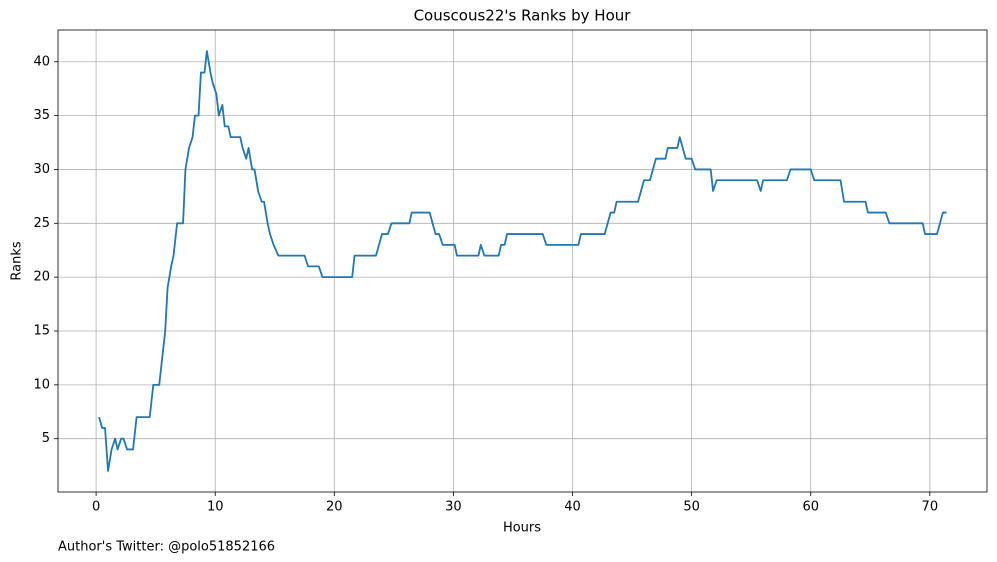 The width and height of the screenshot is (997, 562). I want to click on y-tick-label: 5, so click(46, 438).